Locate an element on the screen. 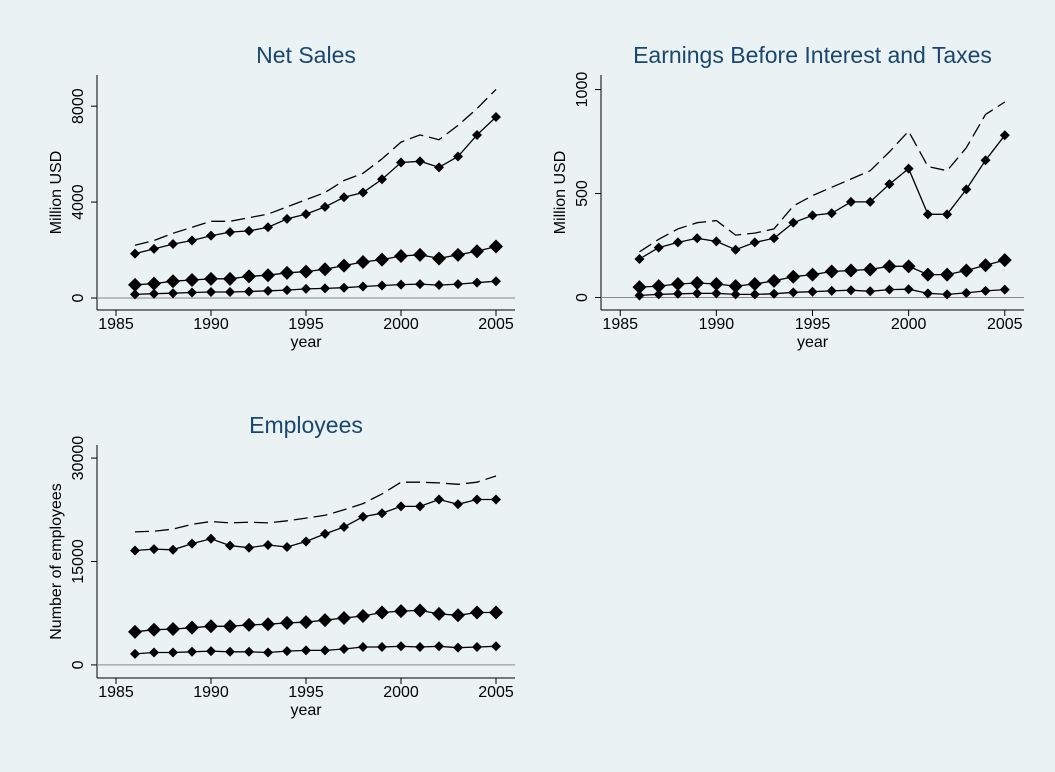 The image size is (1055, 772). chart-title: Earnings Before Interest and Taxes is located at coordinates (812, 55).